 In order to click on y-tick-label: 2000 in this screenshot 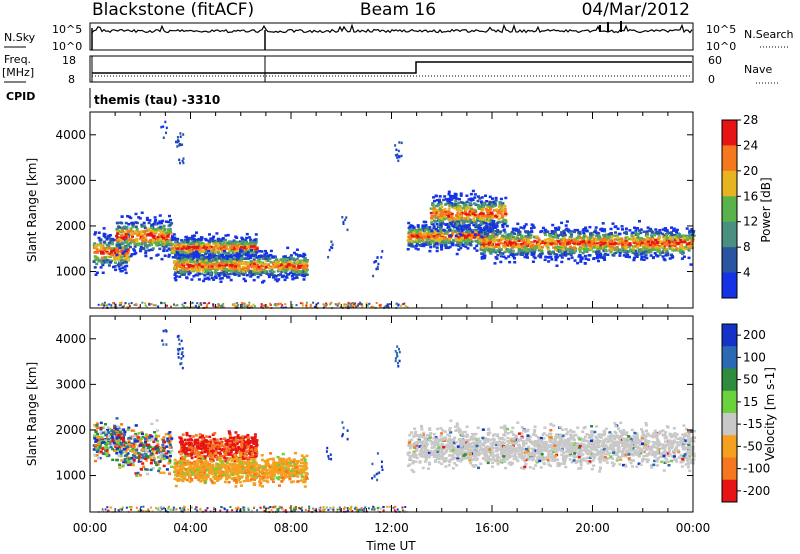, I will do `click(70, 226)`.